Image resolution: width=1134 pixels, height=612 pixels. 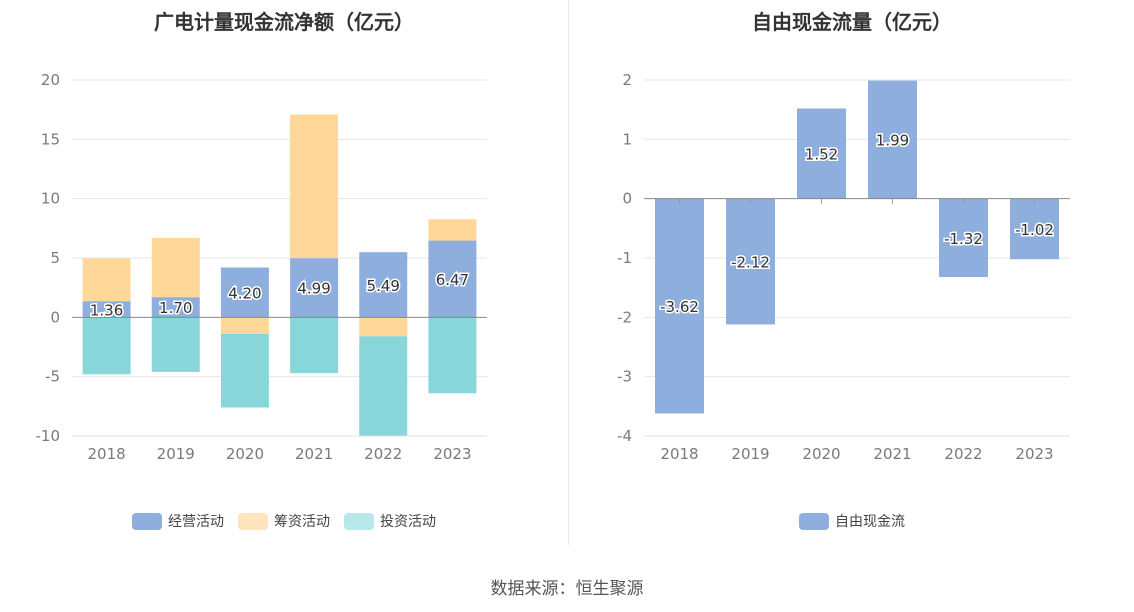 I want to click on left-chart-title: 广电计量现金流净额（亿元）, so click(x=284, y=22).